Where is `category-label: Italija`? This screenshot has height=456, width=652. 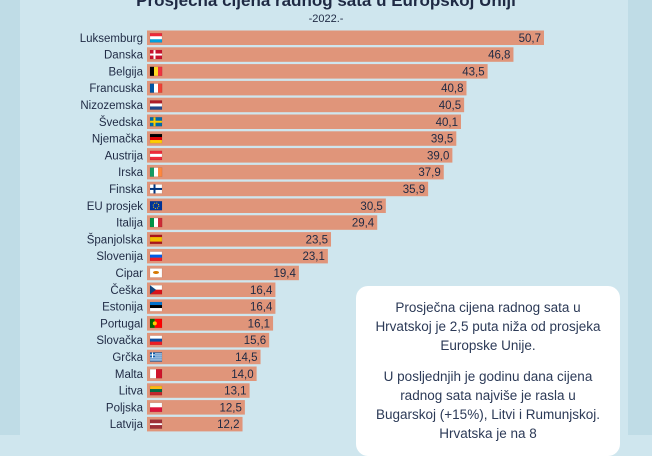
category-label: Italija is located at coordinates (129, 224).